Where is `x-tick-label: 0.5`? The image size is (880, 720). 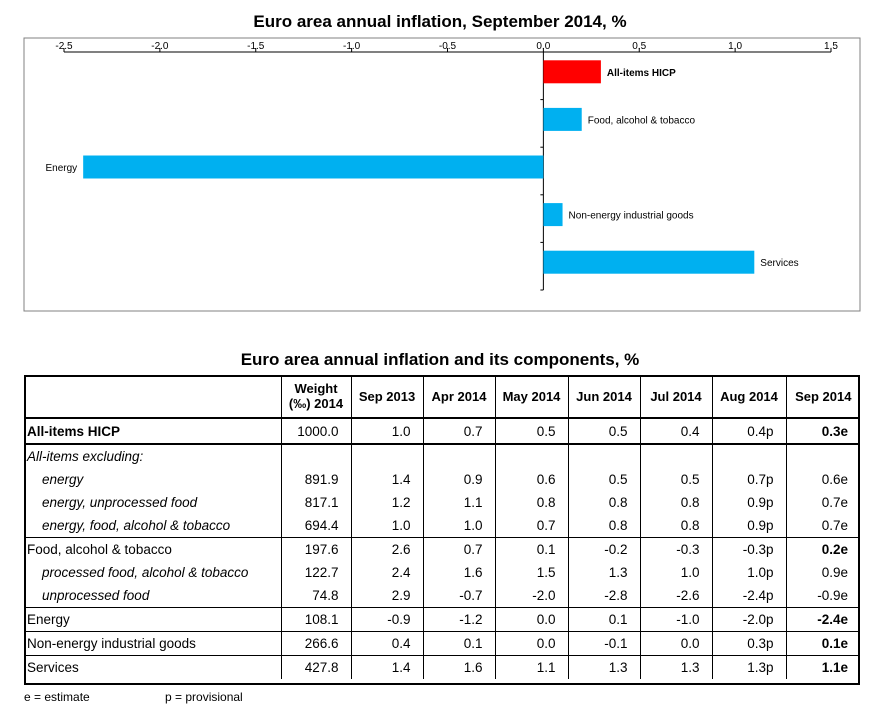
x-tick-label: 0.5 is located at coordinates (639, 46).